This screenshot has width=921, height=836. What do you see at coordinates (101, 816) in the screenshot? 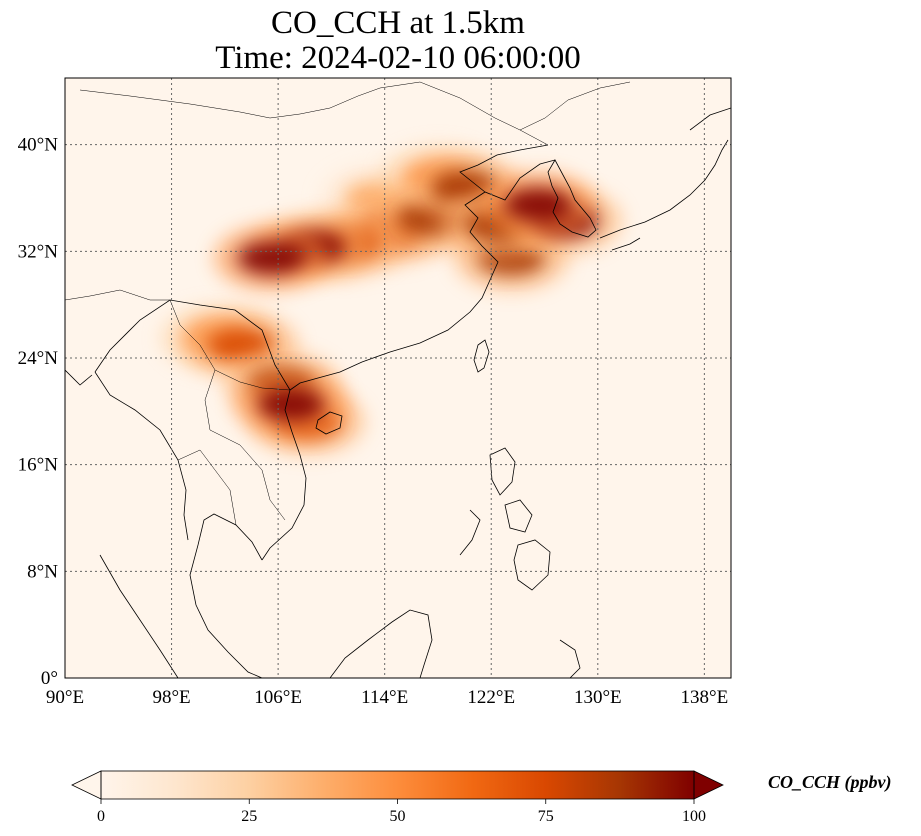
I see `colorbar-tick-label: 0` at bounding box center [101, 816].